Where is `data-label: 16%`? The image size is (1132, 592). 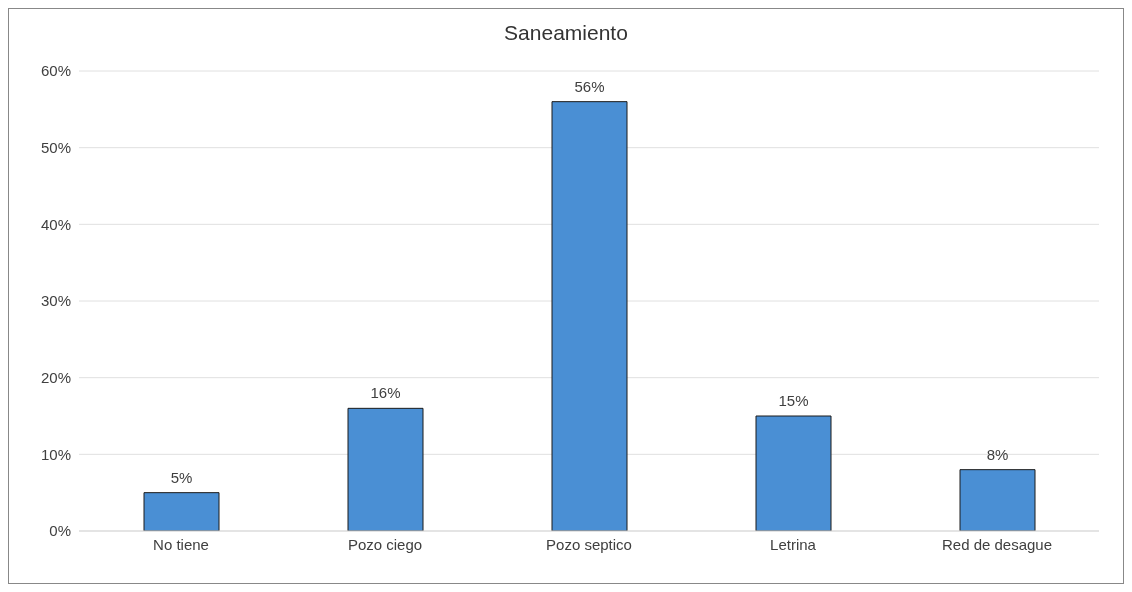
data-label: 16% is located at coordinates (385, 393).